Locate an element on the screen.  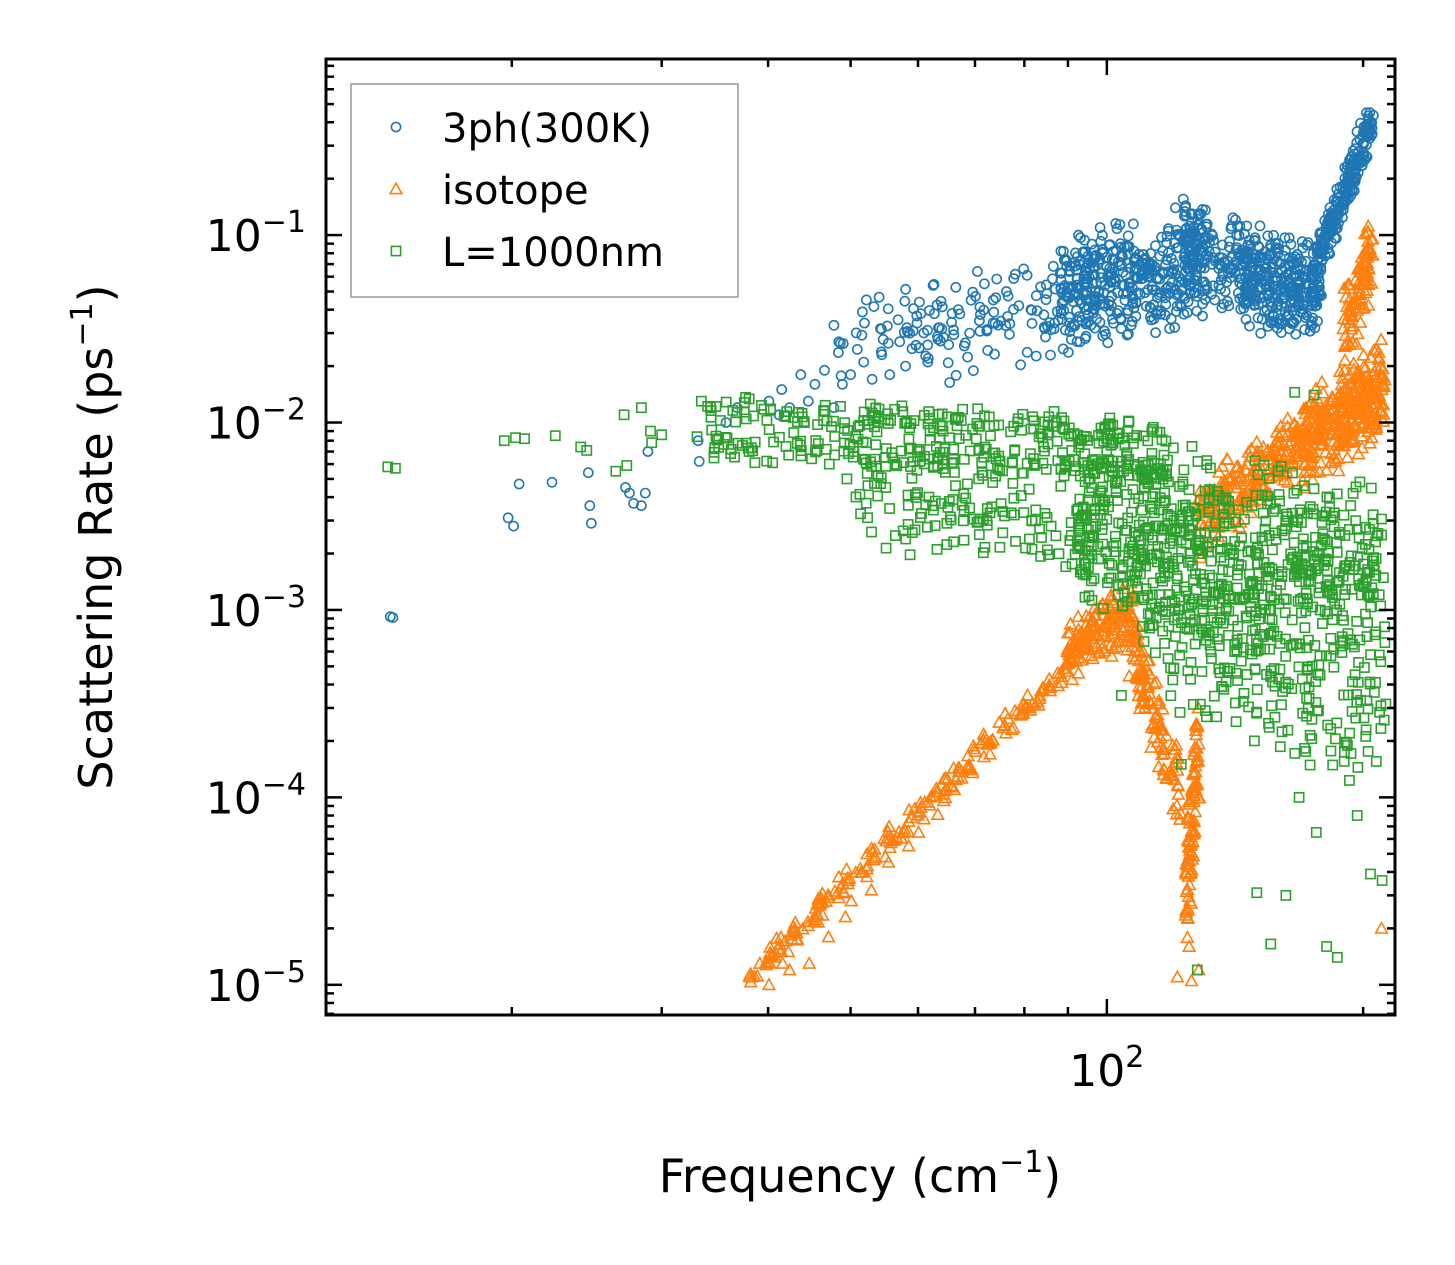
y-tick-label: 10⁻² is located at coordinates (256, 421).